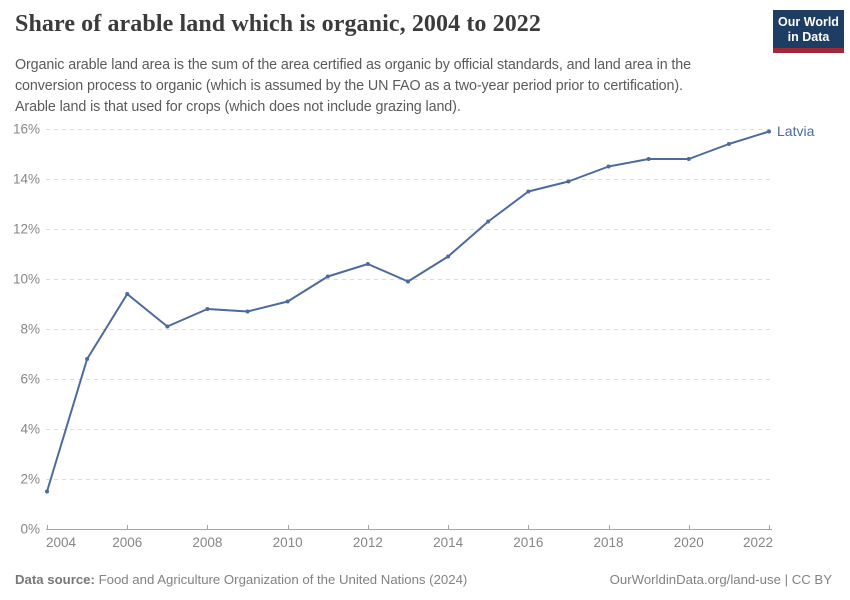 This screenshot has width=850, height=600. What do you see at coordinates (689, 542) in the screenshot?
I see `x-tick-label: 2020` at bounding box center [689, 542].